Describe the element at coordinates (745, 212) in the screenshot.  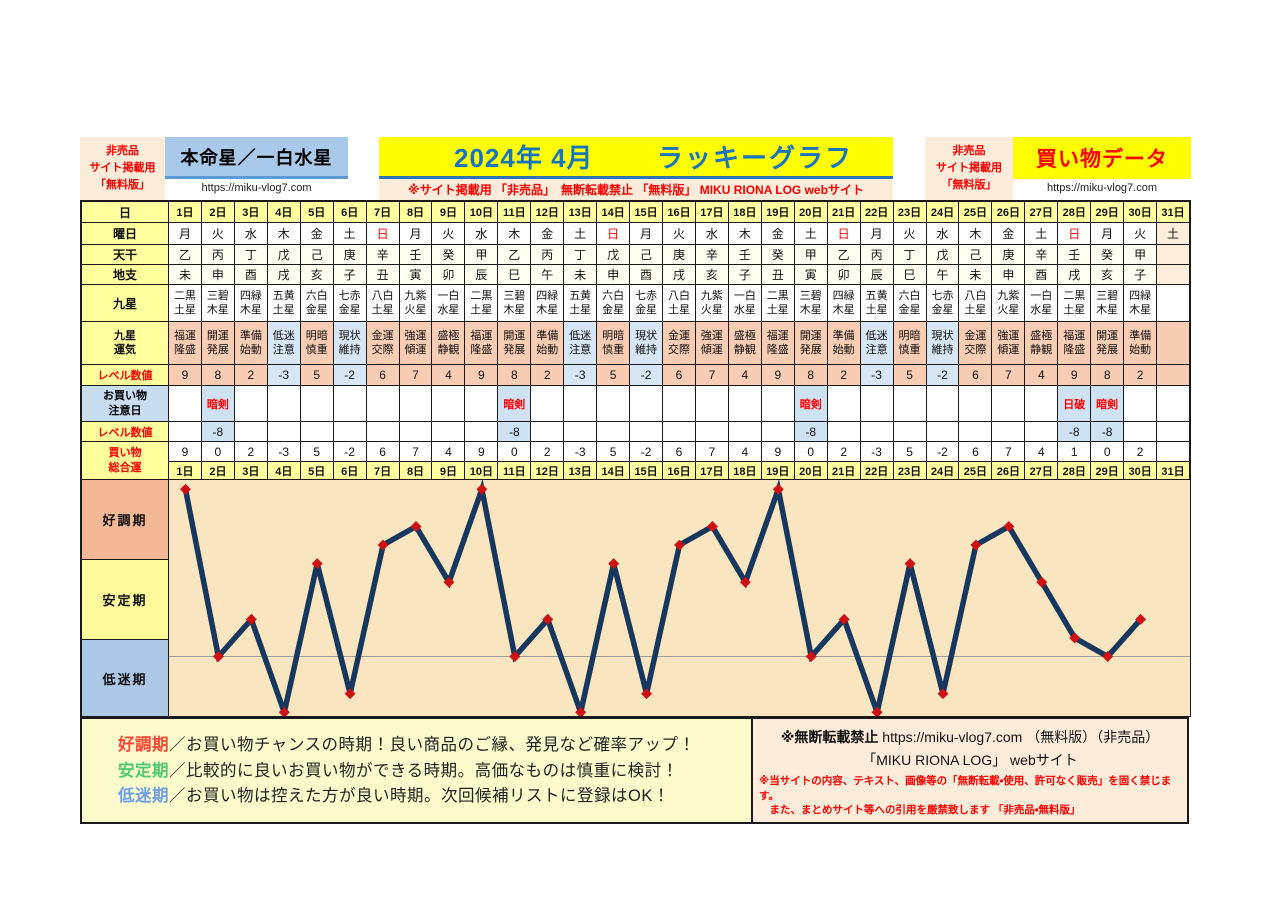
I see `day-cell: 18日` at that location.